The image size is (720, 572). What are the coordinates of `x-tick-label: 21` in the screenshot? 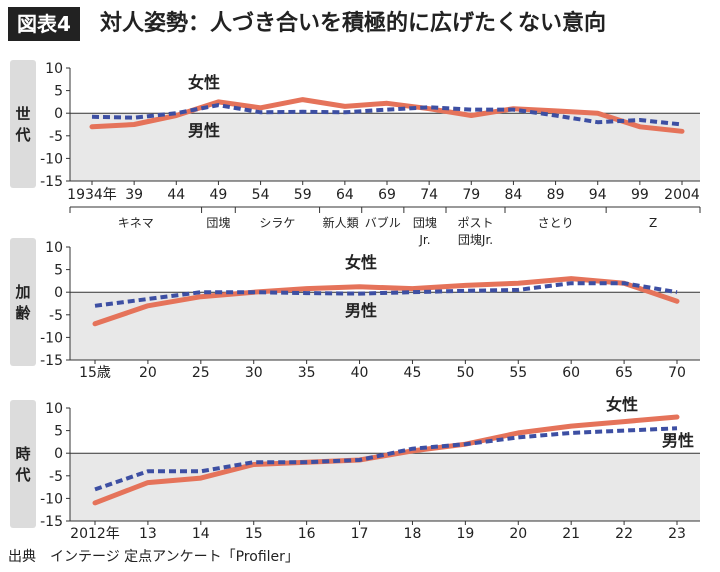 It's located at (571, 534).